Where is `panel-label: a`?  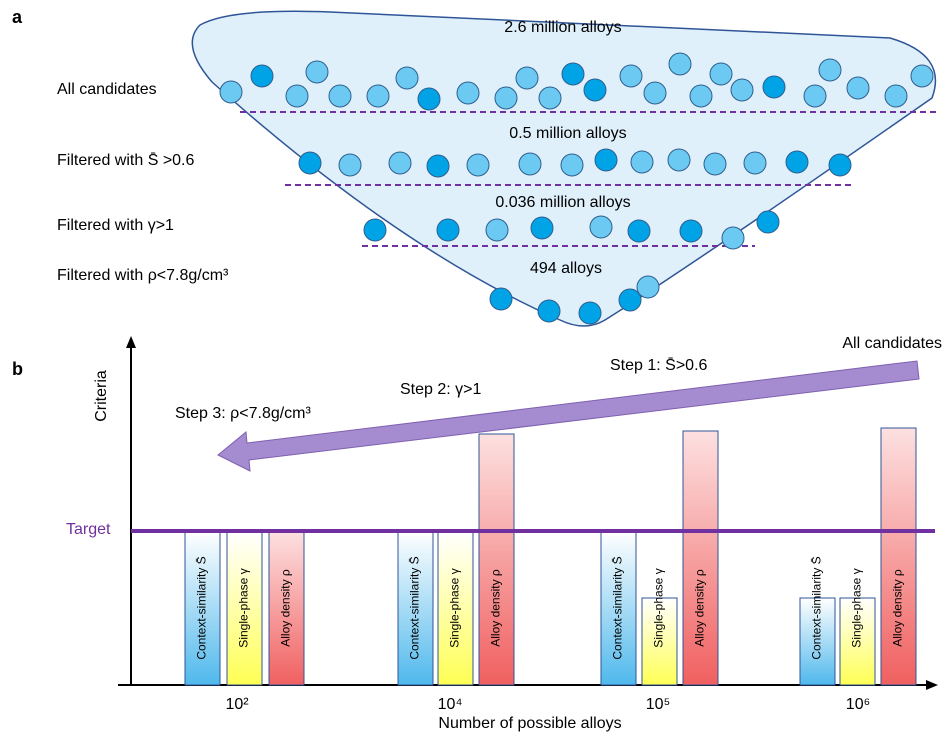 panel-label: a is located at coordinates (17, 17).